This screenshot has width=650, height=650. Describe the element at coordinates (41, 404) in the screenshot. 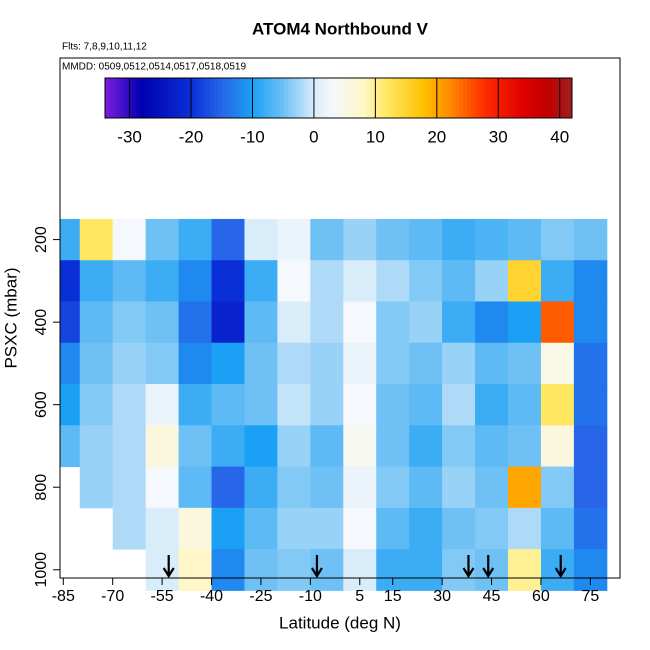

I see `y-tick-label: 600` at that location.